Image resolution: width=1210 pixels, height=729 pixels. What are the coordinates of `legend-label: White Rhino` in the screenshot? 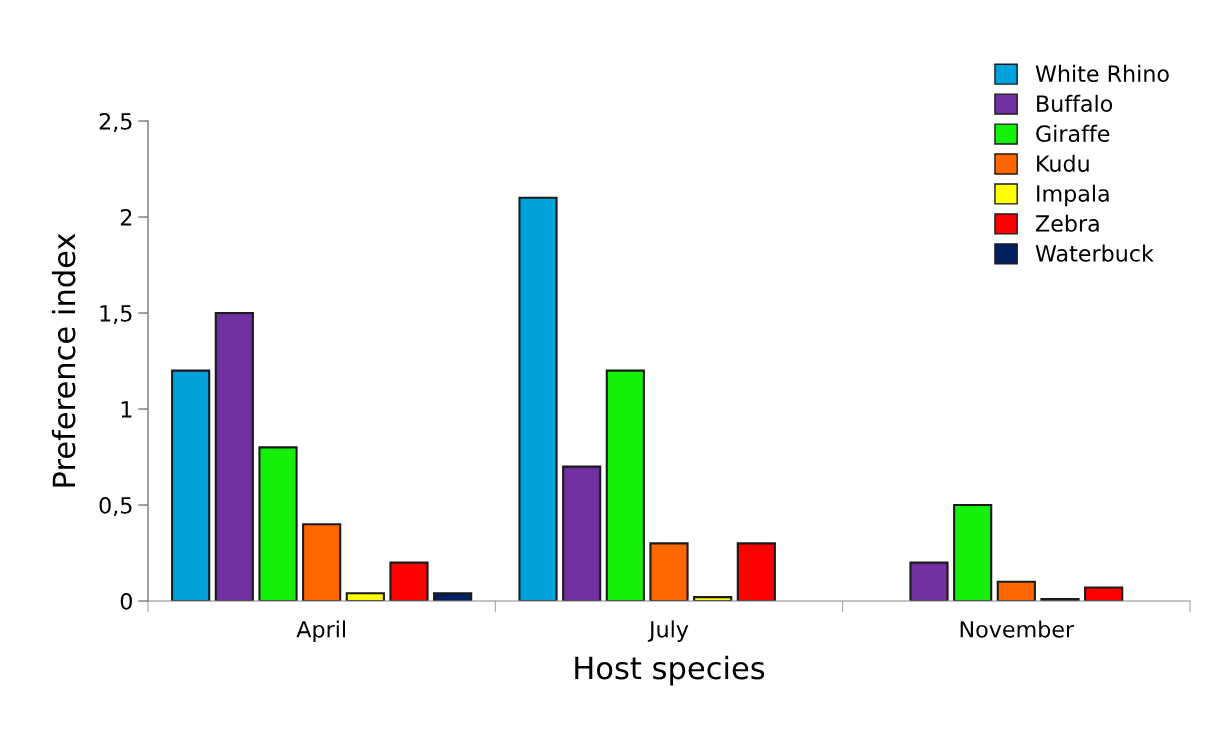 It's located at (1102, 73).